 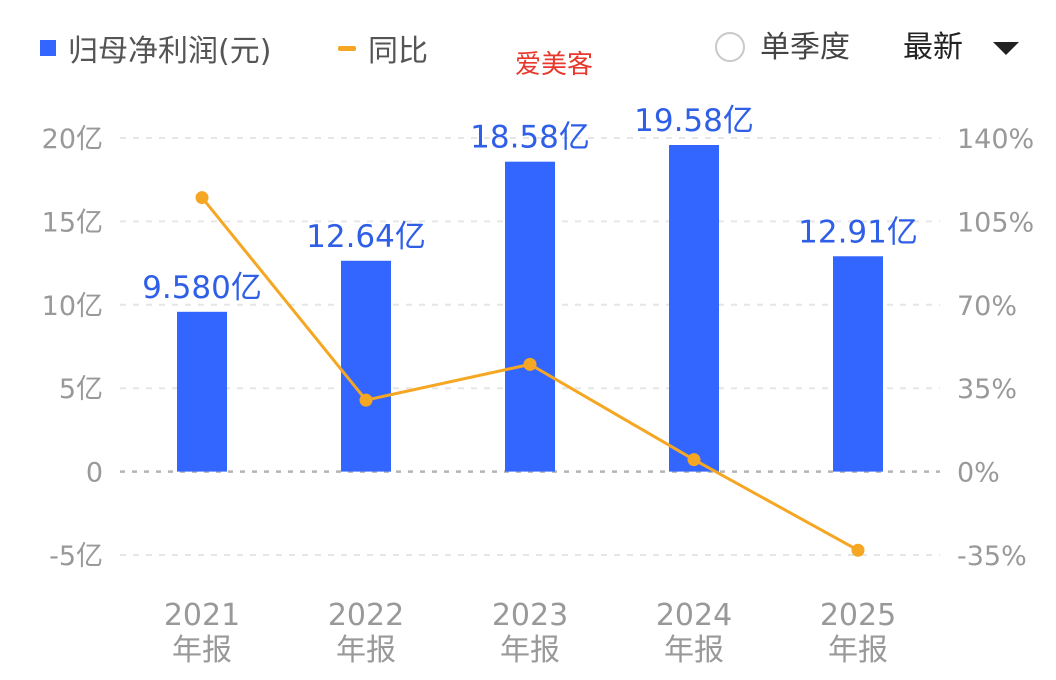 I want to click on right-tick-label: -35%, so click(x=992, y=556).